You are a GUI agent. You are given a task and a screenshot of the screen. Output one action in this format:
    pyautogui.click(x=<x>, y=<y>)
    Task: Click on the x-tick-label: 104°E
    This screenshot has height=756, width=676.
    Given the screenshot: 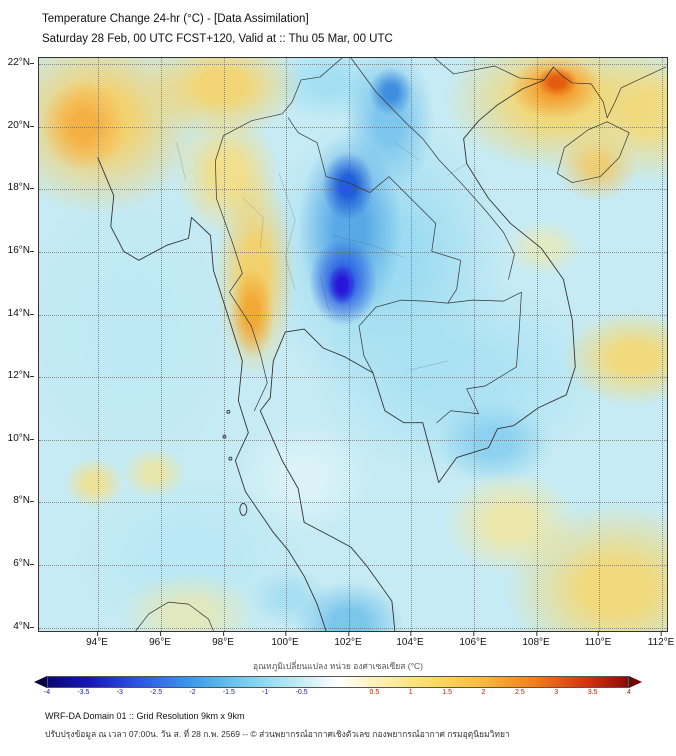 What is the action you would take?
    pyautogui.click(x=410, y=640)
    